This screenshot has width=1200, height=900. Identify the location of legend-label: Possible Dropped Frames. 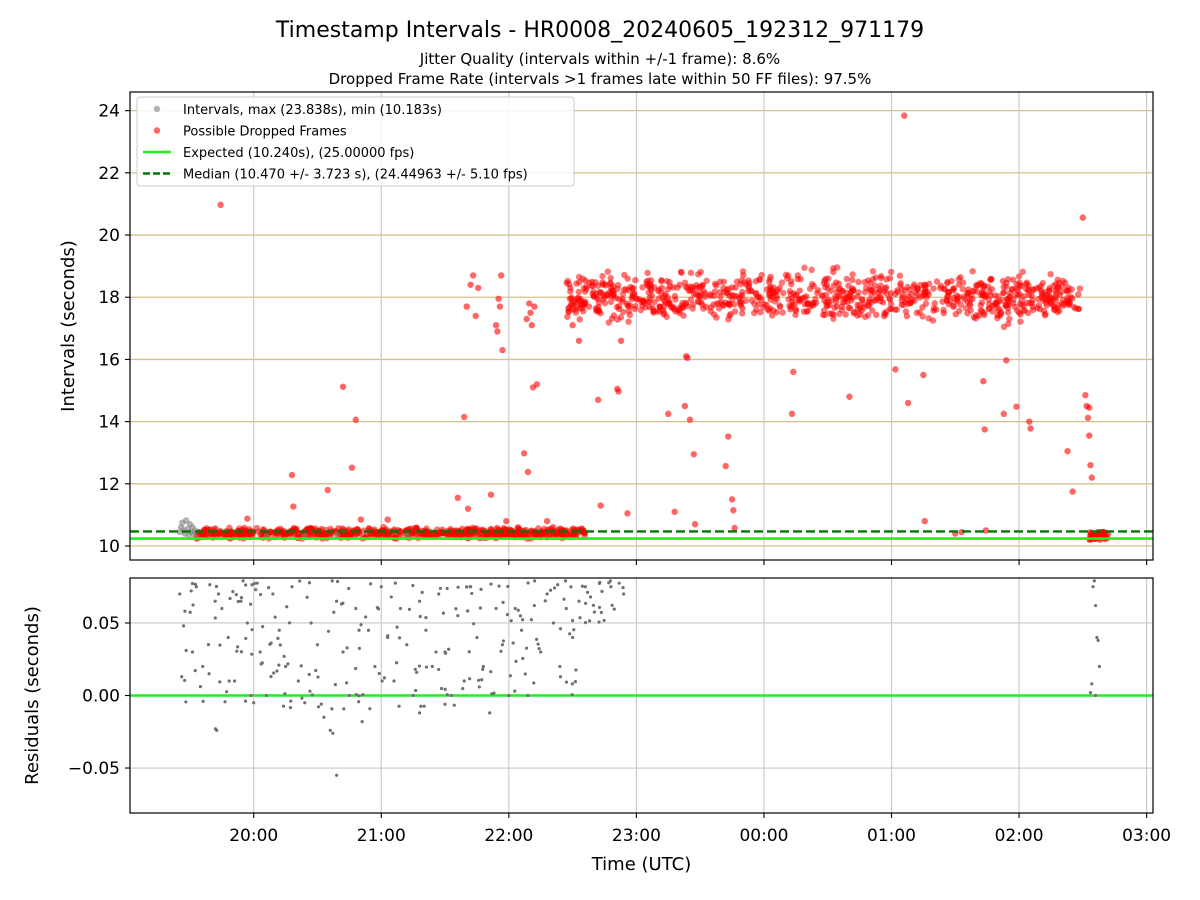
(265, 132).